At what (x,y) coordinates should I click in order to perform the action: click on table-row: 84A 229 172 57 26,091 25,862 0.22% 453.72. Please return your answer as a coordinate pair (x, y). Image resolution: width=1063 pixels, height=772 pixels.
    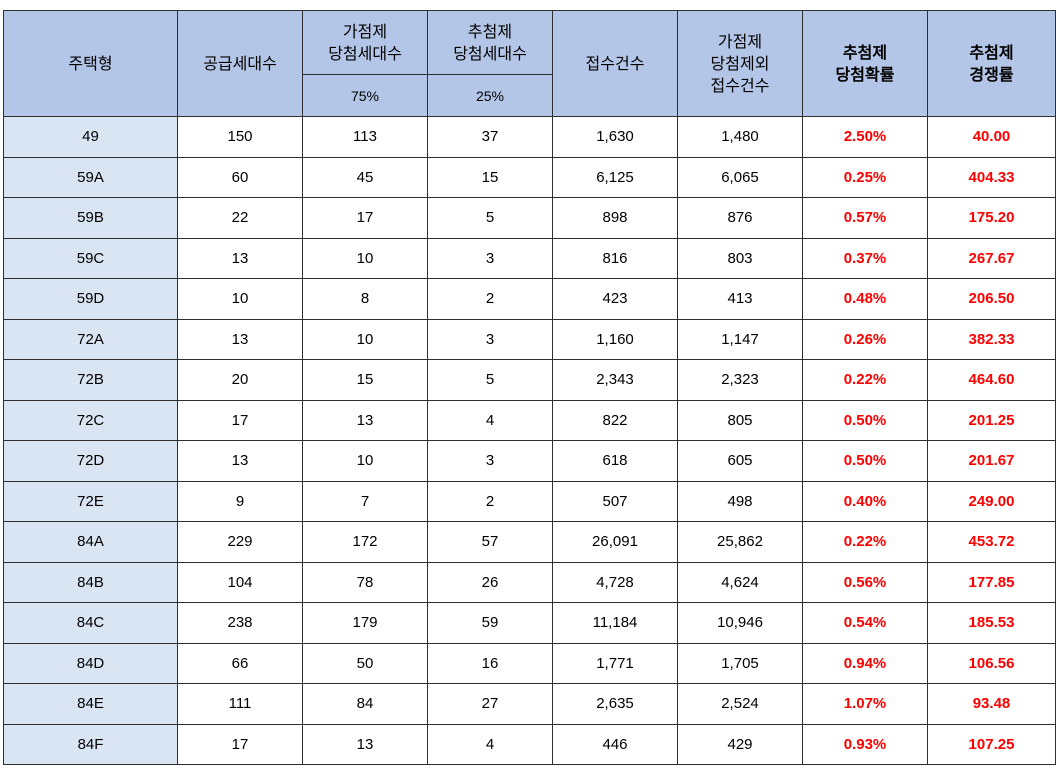
    Looking at the image, I should click on (529, 542).